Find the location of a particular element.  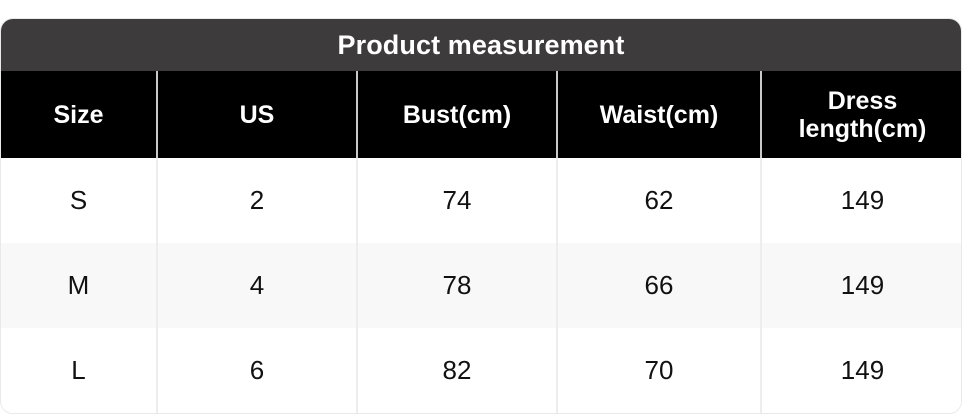

cell-us: 6 is located at coordinates (257, 370).